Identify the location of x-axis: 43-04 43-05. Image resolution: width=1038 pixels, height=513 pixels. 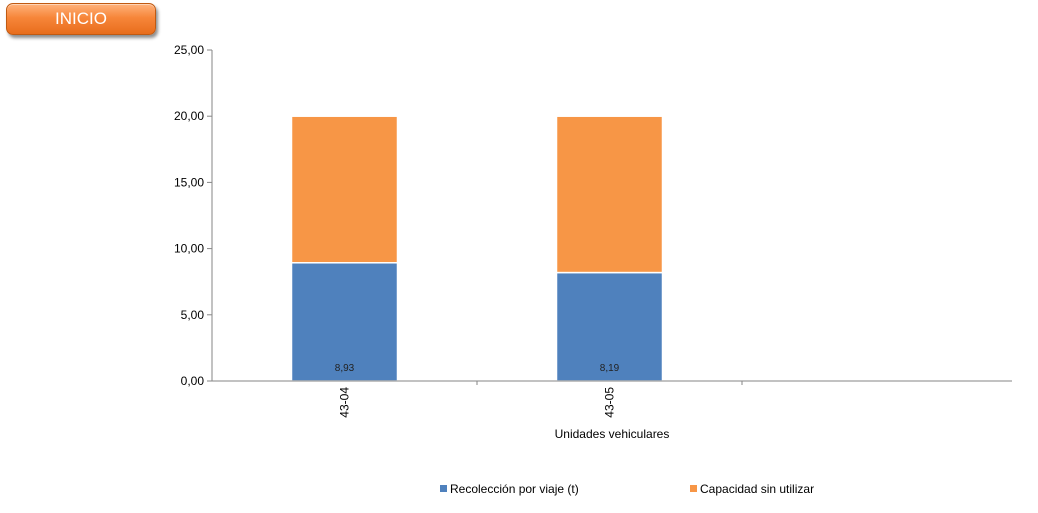
(612, 399).